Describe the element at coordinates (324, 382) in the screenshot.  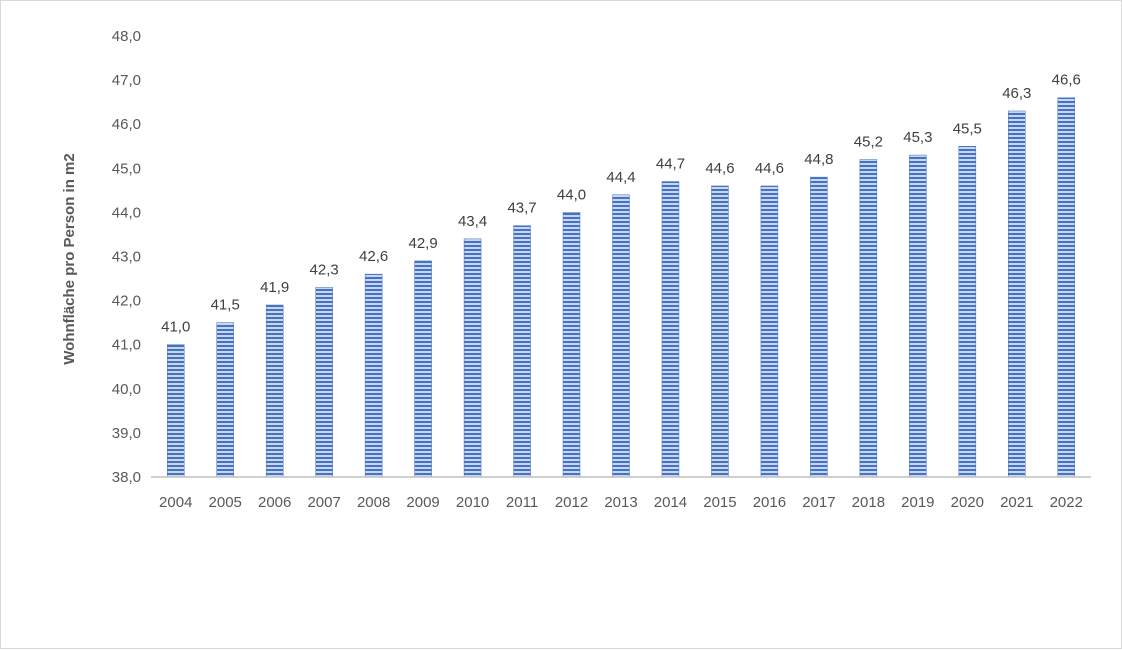
I see `bar-2007` at that location.